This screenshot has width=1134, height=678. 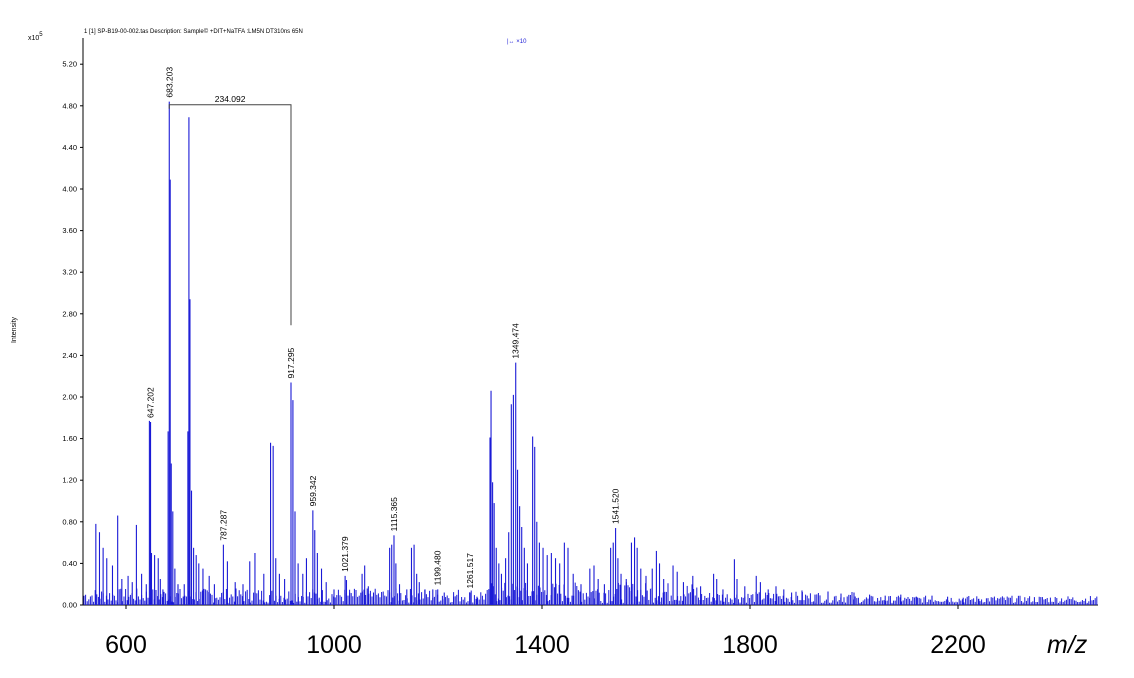 What do you see at coordinates (616, 506) in the screenshot?
I see `peak-label: 1541.520` at bounding box center [616, 506].